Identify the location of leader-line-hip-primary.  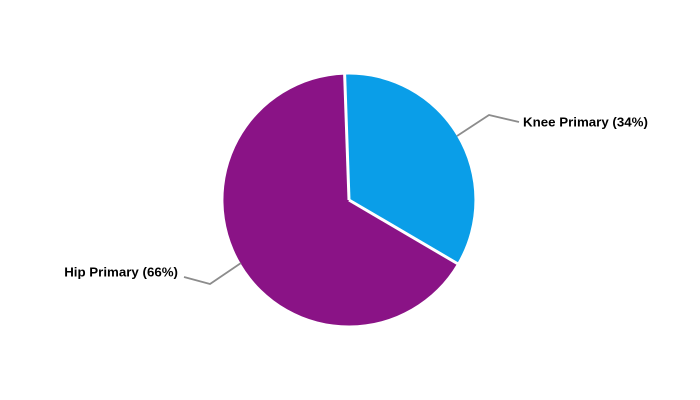
(212, 273).